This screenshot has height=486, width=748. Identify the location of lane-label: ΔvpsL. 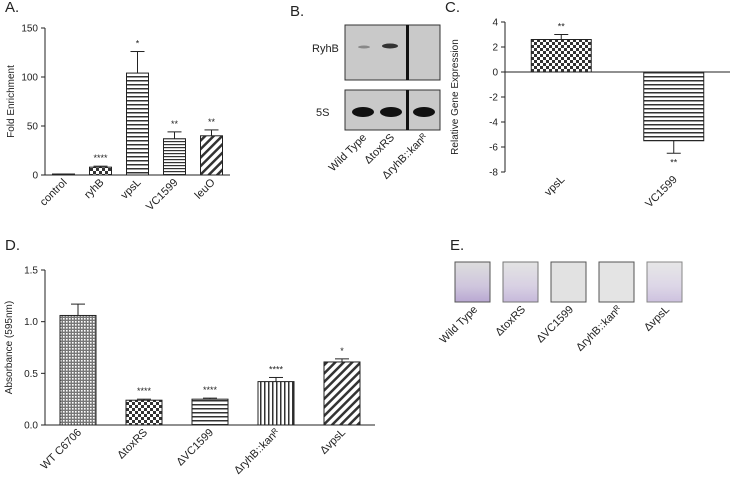
(657, 319).